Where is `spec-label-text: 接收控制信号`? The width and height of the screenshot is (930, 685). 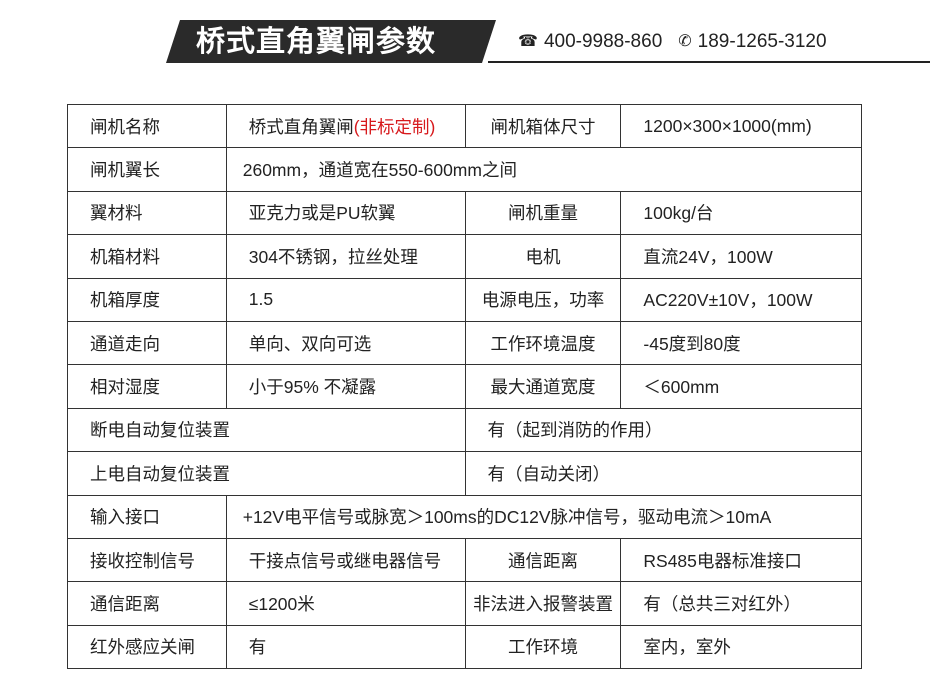 spec-label-text: 接收控制信号 is located at coordinates (142, 560).